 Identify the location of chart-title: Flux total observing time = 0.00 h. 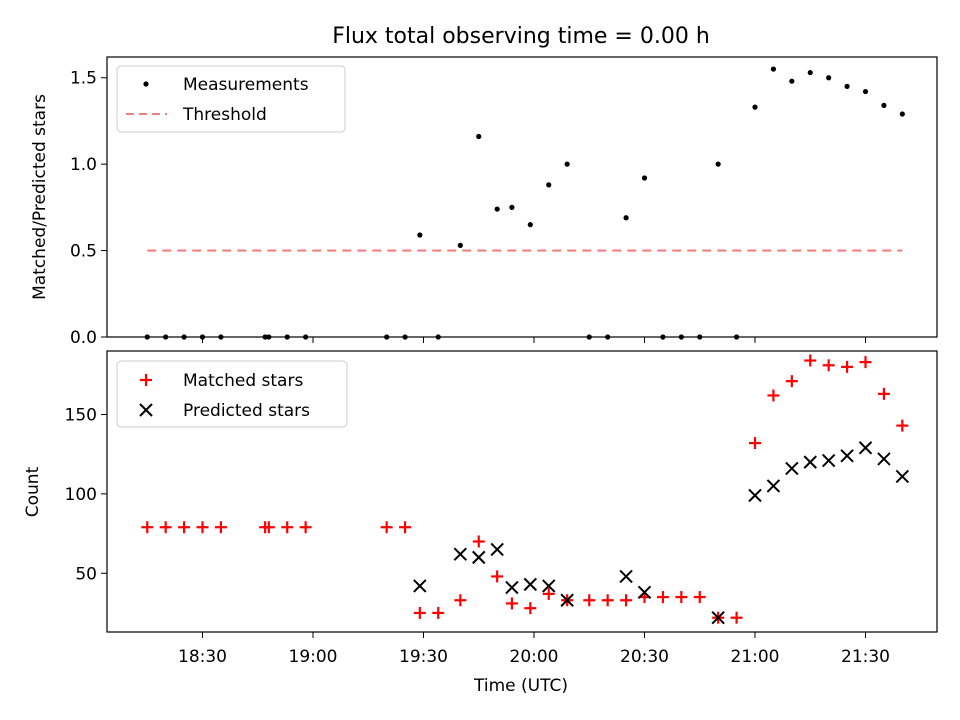
(521, 36).